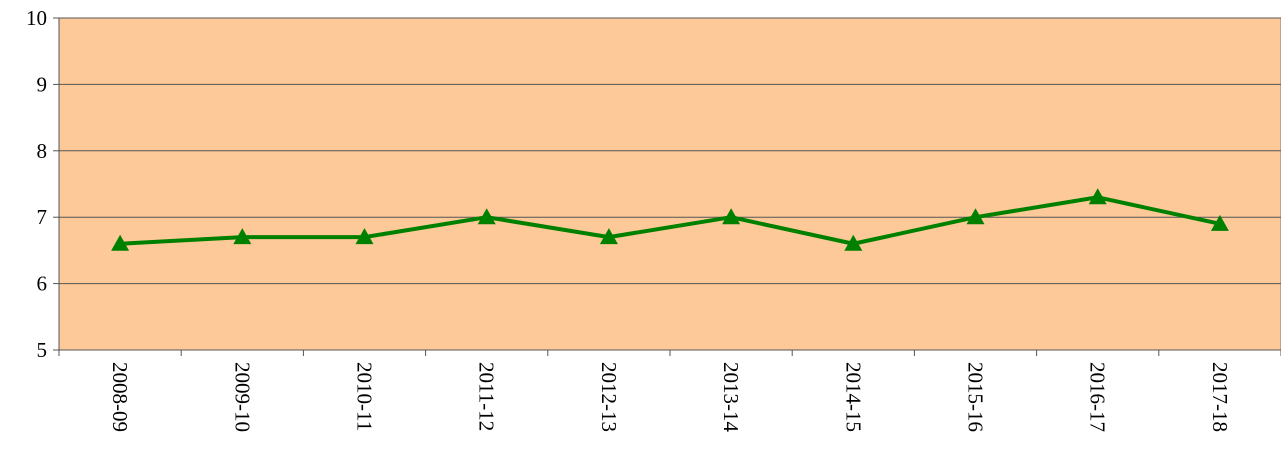 The height and width of the screenshot is (462, 1281). What do you see at coordinates (42, 151) in the screenshot?
I see `y-tick-label: 8` at bounding box center [42, 151].